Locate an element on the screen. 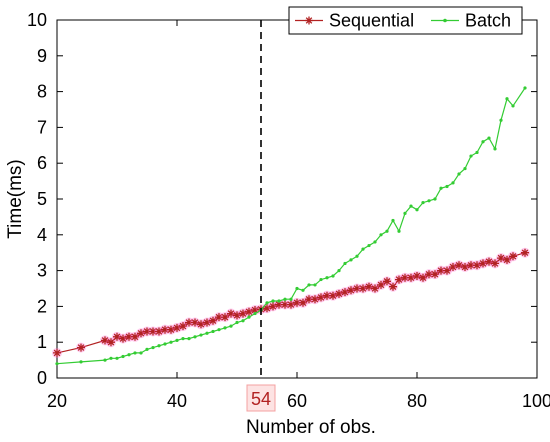 This screenshot has height=442, width=550. y-tick-label: 0 is located at coordinates (42, 378).